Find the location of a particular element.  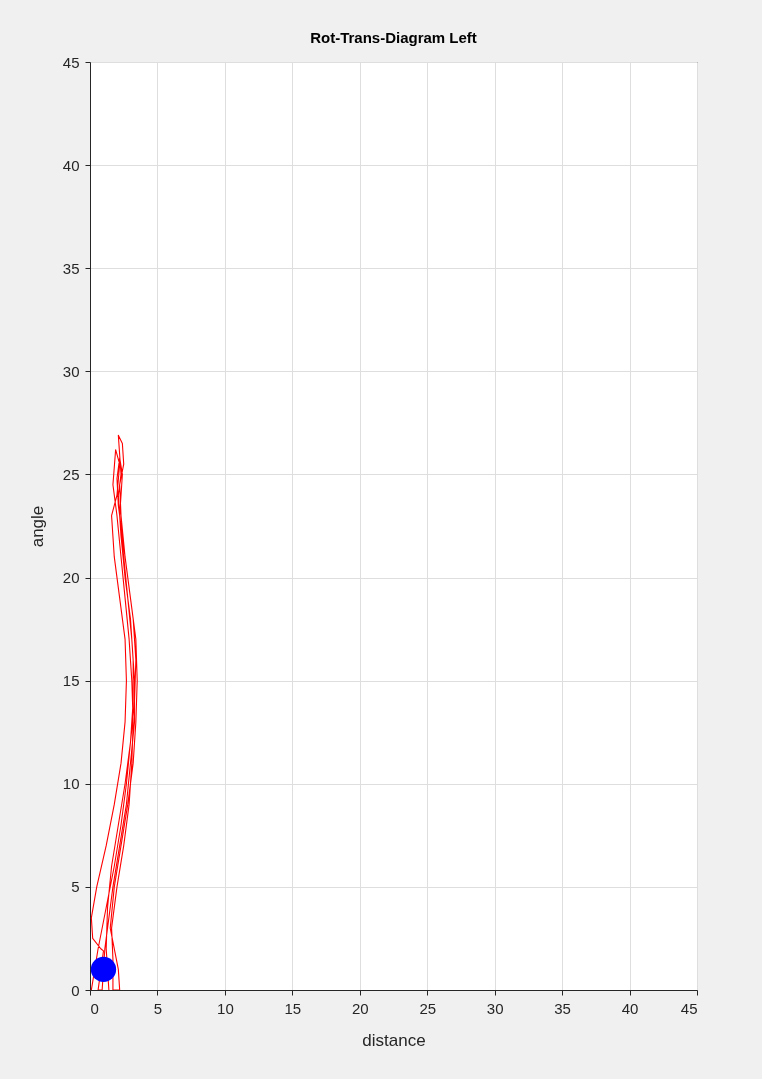

x-tick-label: 35 is located at coordinates (562, 1008).